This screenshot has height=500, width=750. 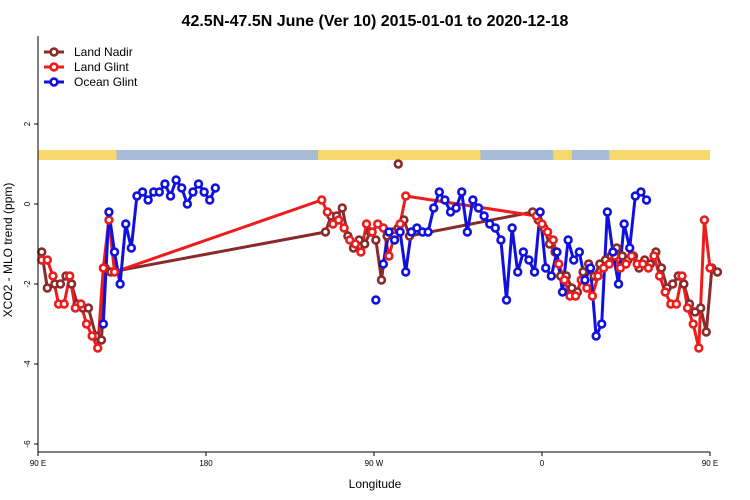 What do you see at coordinates (159, 251) in the screenshot?
I see `ocean-glint-line` at bounding box center [159, 251].